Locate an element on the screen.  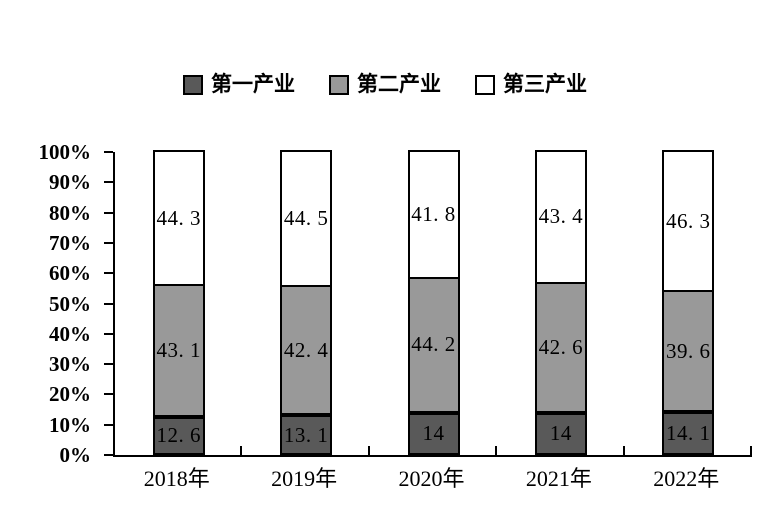
bar-value-label: 39. 6 is located at coordinates (688, 350).